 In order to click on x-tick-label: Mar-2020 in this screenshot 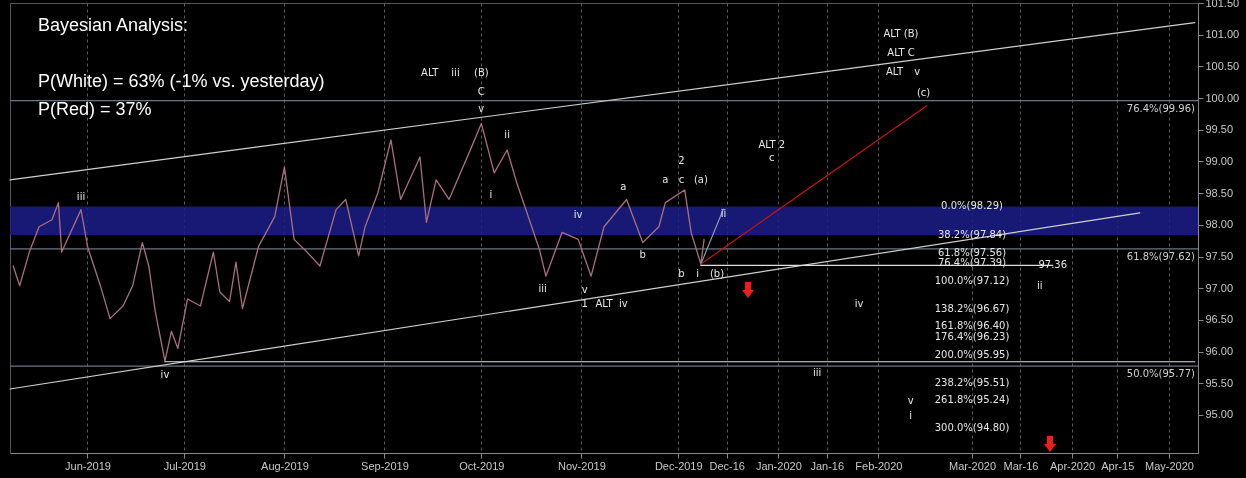, I will do `click(972, 465)`.